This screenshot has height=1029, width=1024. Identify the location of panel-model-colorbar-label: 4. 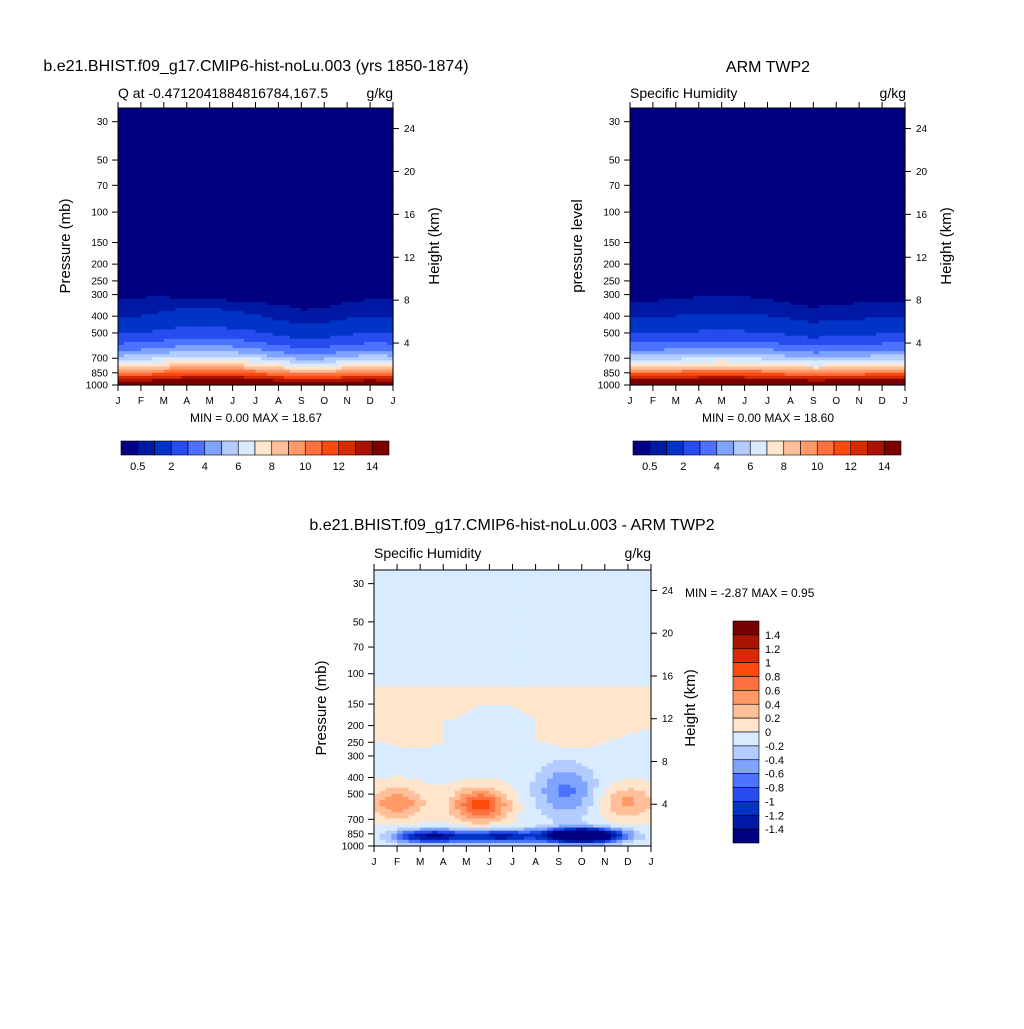
(205, 467).